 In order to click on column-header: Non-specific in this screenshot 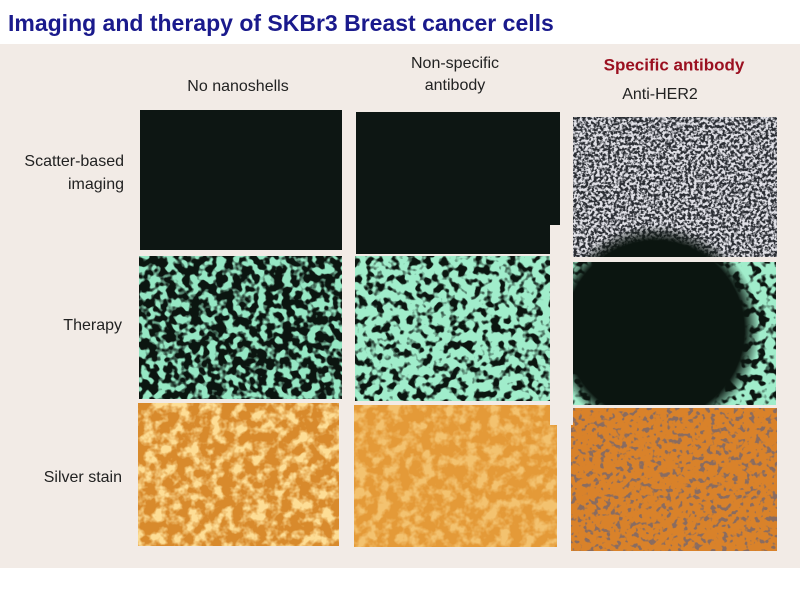, I will do `click(455, 63)`.